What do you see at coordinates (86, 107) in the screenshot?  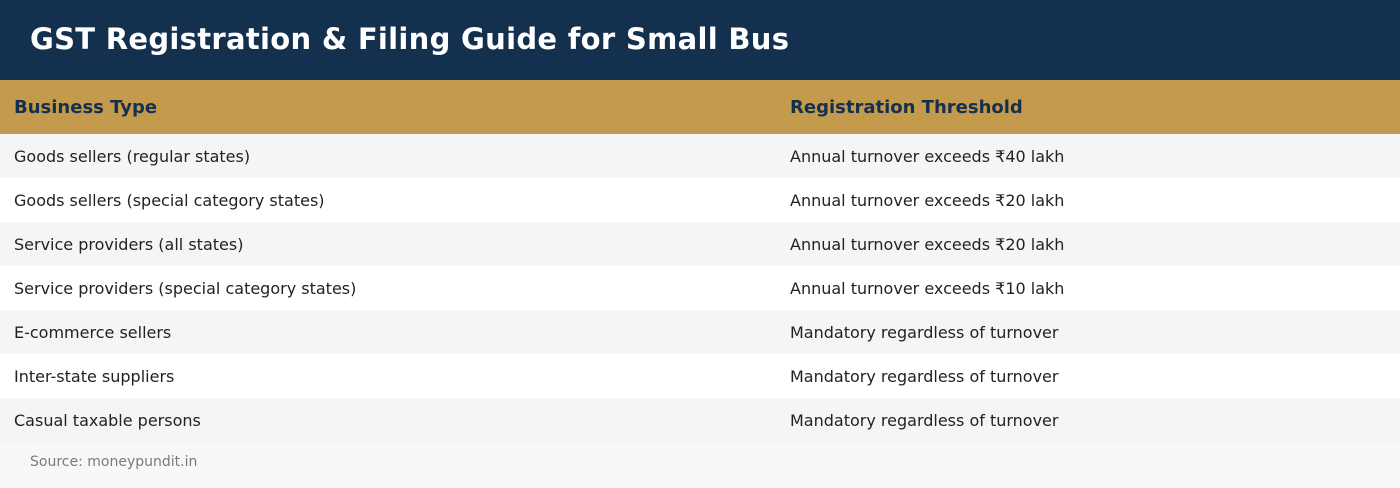 I see `column-header-business-type: Business Type` at bounding box center [86, 107].